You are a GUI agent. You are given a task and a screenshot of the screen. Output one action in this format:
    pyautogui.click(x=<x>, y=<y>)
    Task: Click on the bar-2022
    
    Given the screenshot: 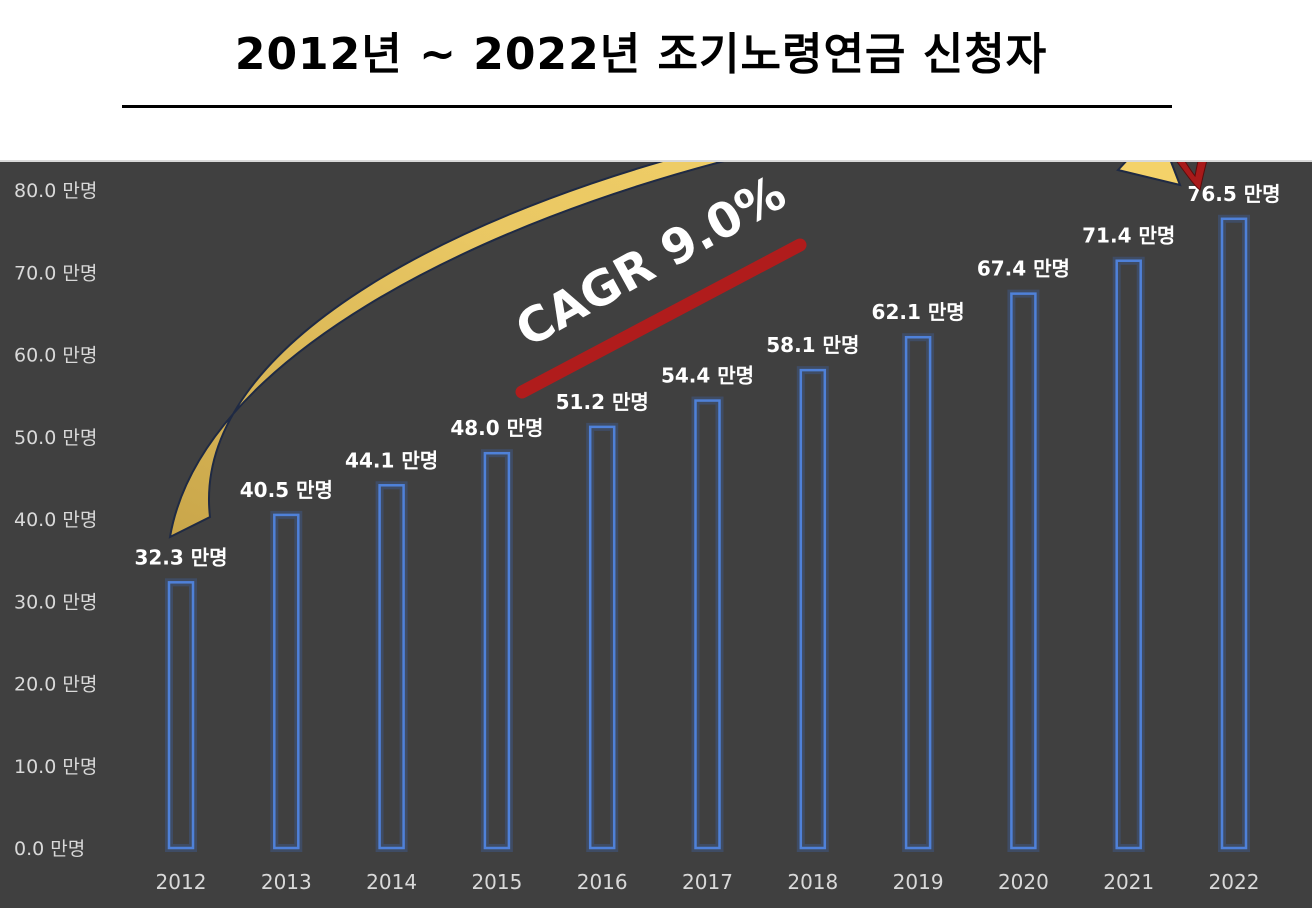 What is the action you would take?
    pyautogui.click(x=1234, y=533)
    